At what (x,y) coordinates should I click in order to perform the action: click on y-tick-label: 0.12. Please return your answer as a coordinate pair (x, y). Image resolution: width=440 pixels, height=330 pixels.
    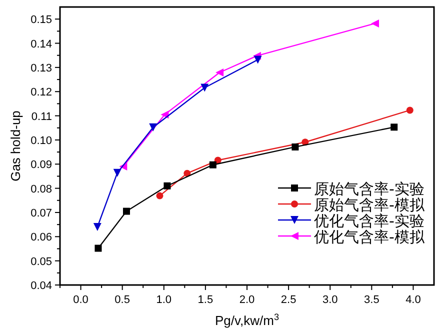
    Looking at the image, I should click on (41, 92).